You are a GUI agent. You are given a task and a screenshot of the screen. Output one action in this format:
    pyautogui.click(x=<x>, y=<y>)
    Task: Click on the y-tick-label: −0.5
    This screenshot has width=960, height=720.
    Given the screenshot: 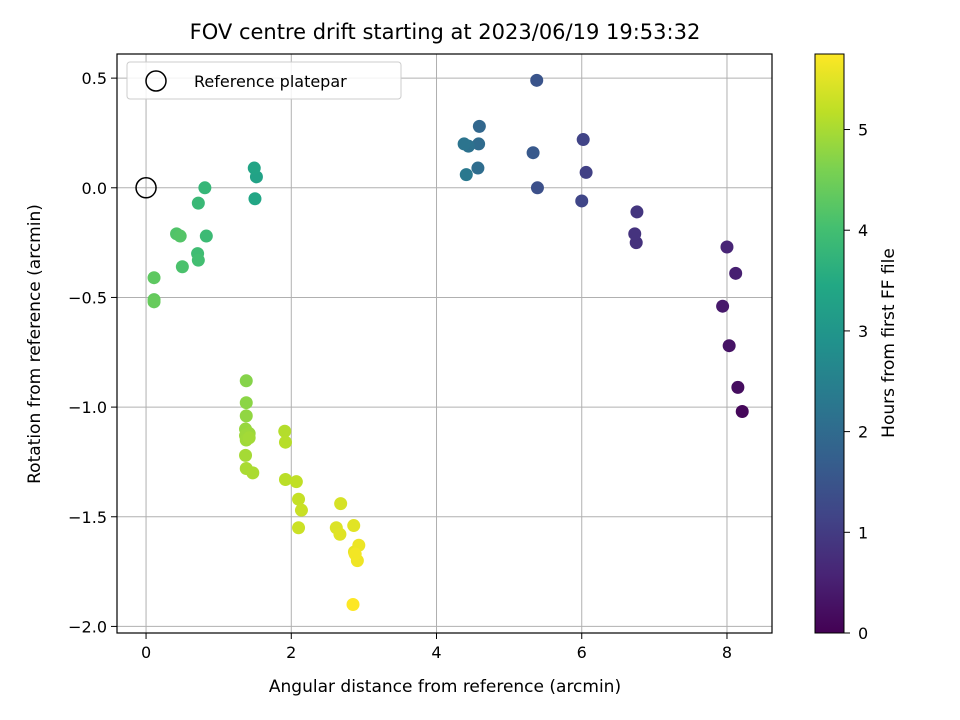 What is the action you would take?
    pyautogui.click(x=87, y=297)
    